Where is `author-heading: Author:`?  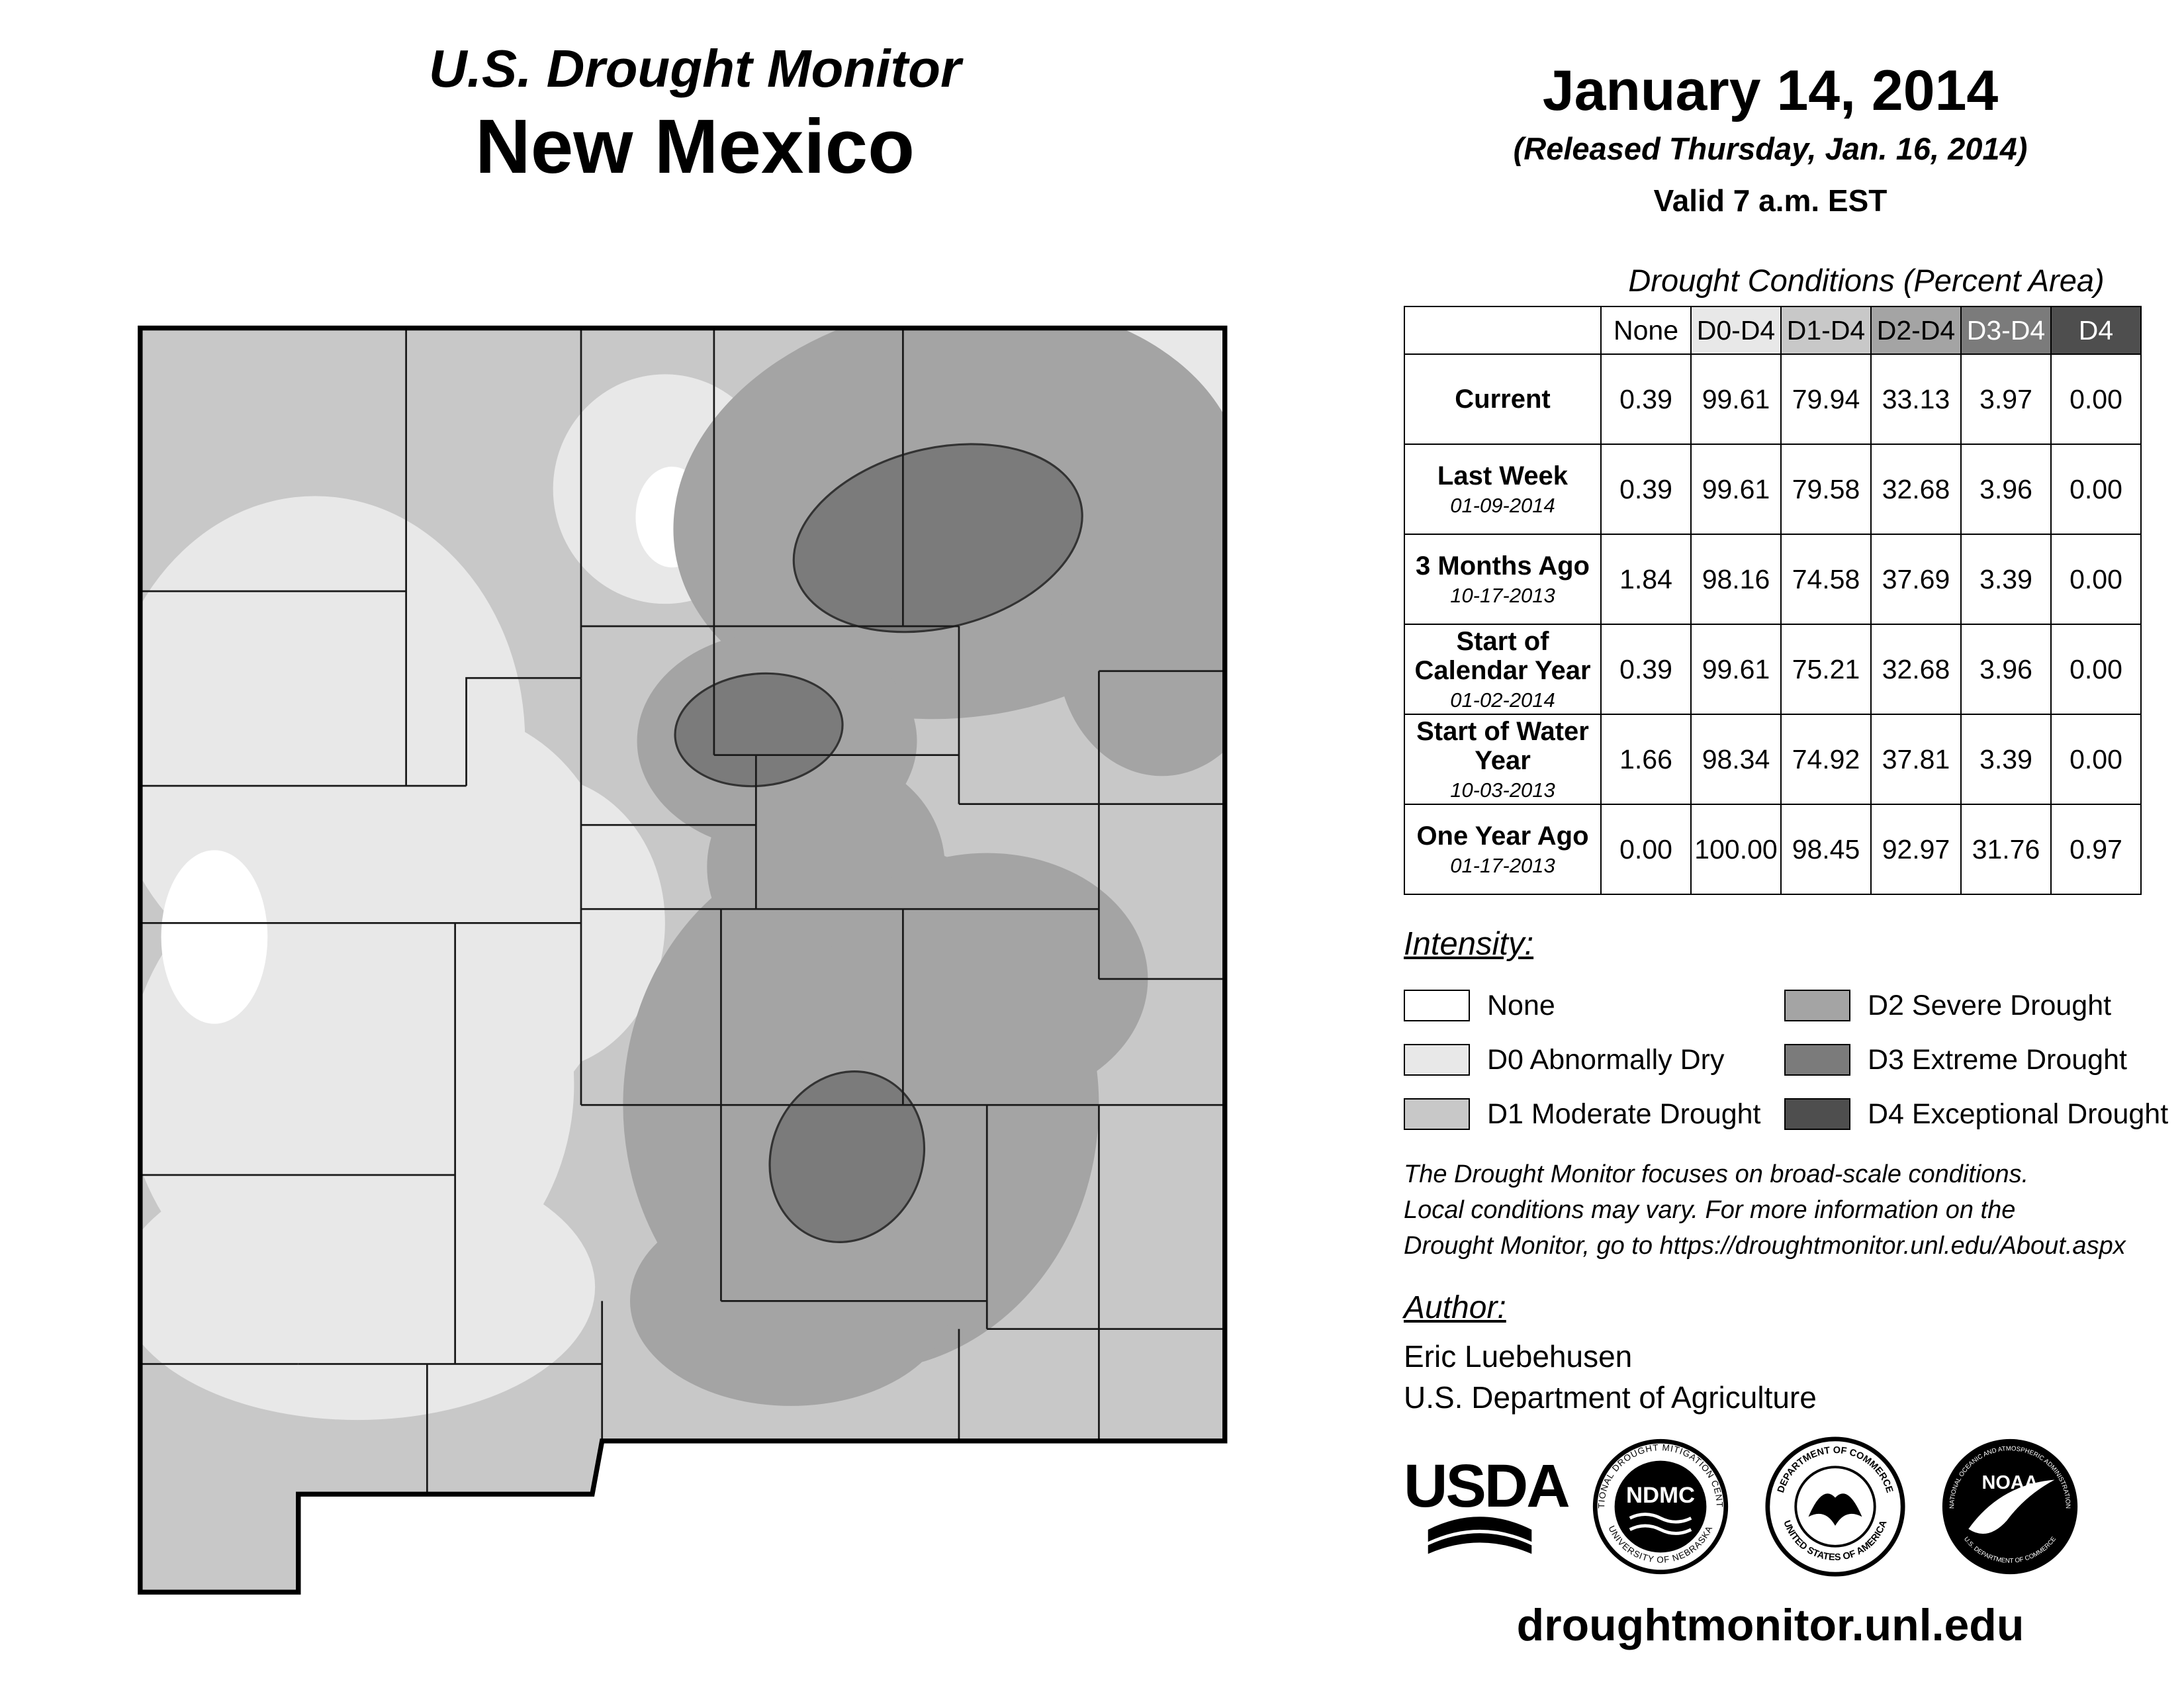
author-heading: Author: is located at coordinates (1455, 1307).